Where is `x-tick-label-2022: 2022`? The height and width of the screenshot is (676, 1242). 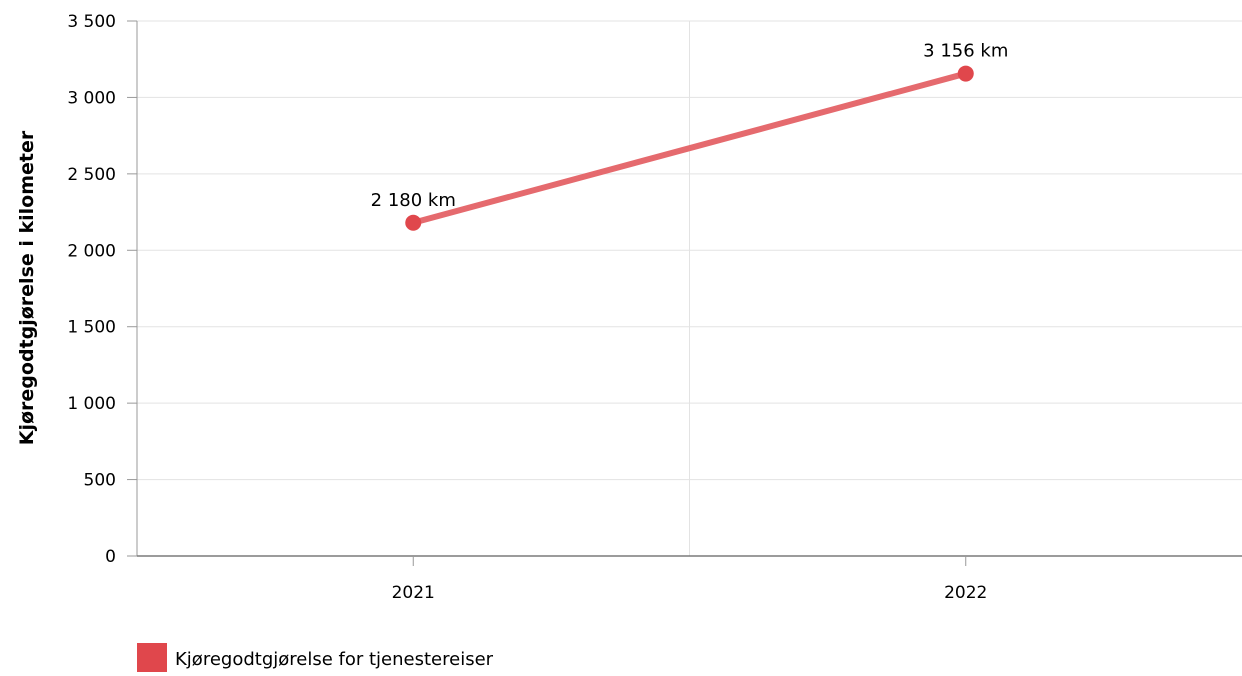 x-tick-label-2022: 2022 is located at coordinates (965, 593).